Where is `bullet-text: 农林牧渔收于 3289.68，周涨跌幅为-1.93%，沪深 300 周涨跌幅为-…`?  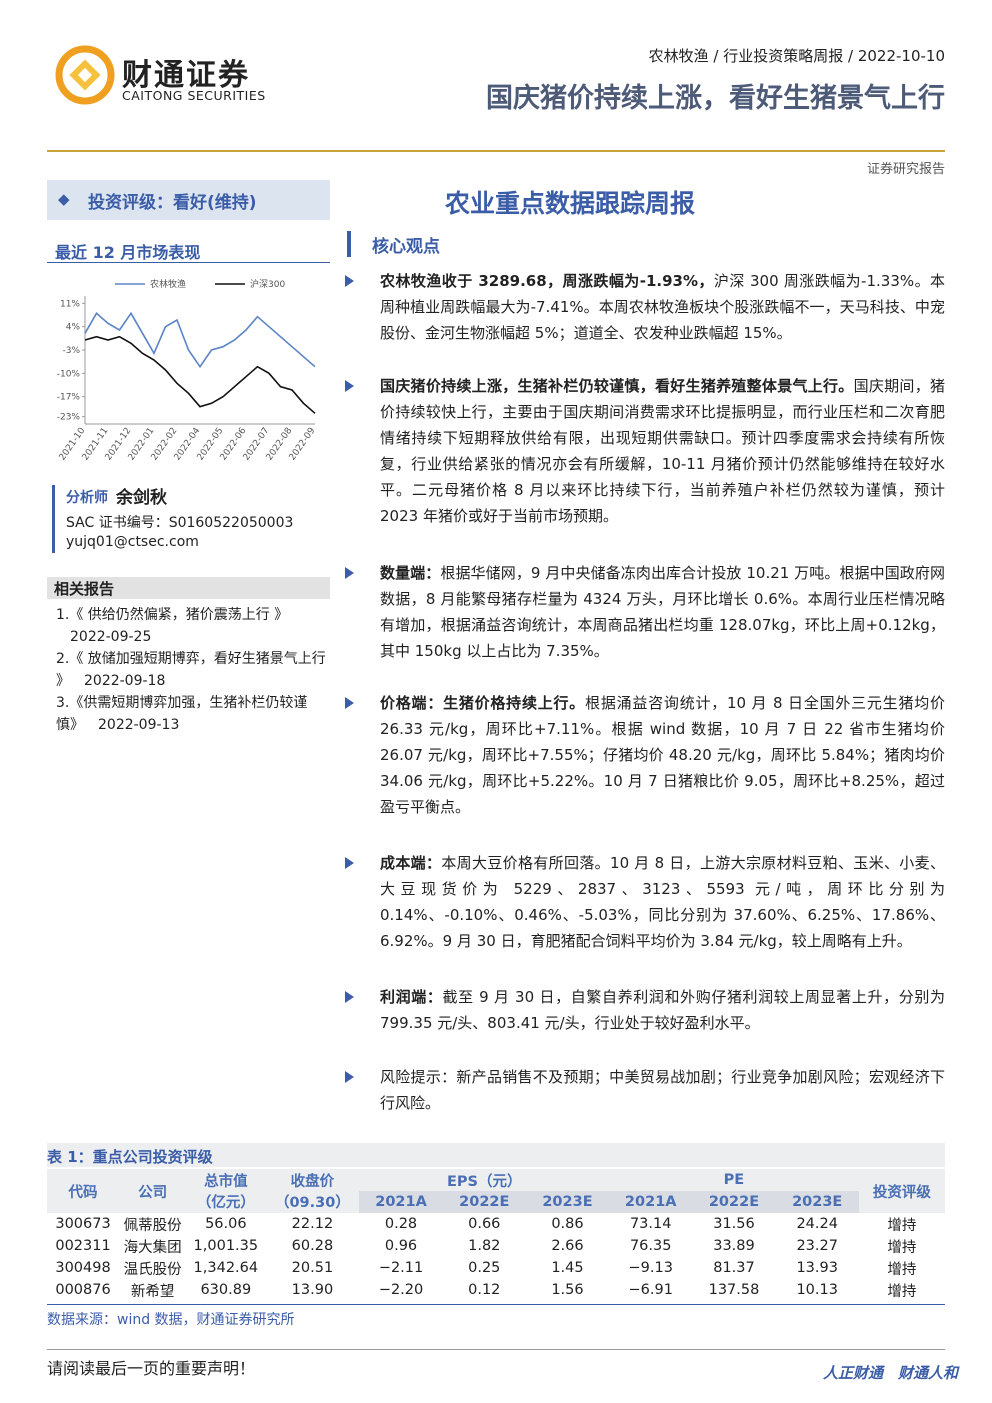 bullet-text: 农林牧渔收于 3289.68，周涨跌幅为-1.93%，沪深 300 周涨跌幅为-… is located at coordinates (662, 307).